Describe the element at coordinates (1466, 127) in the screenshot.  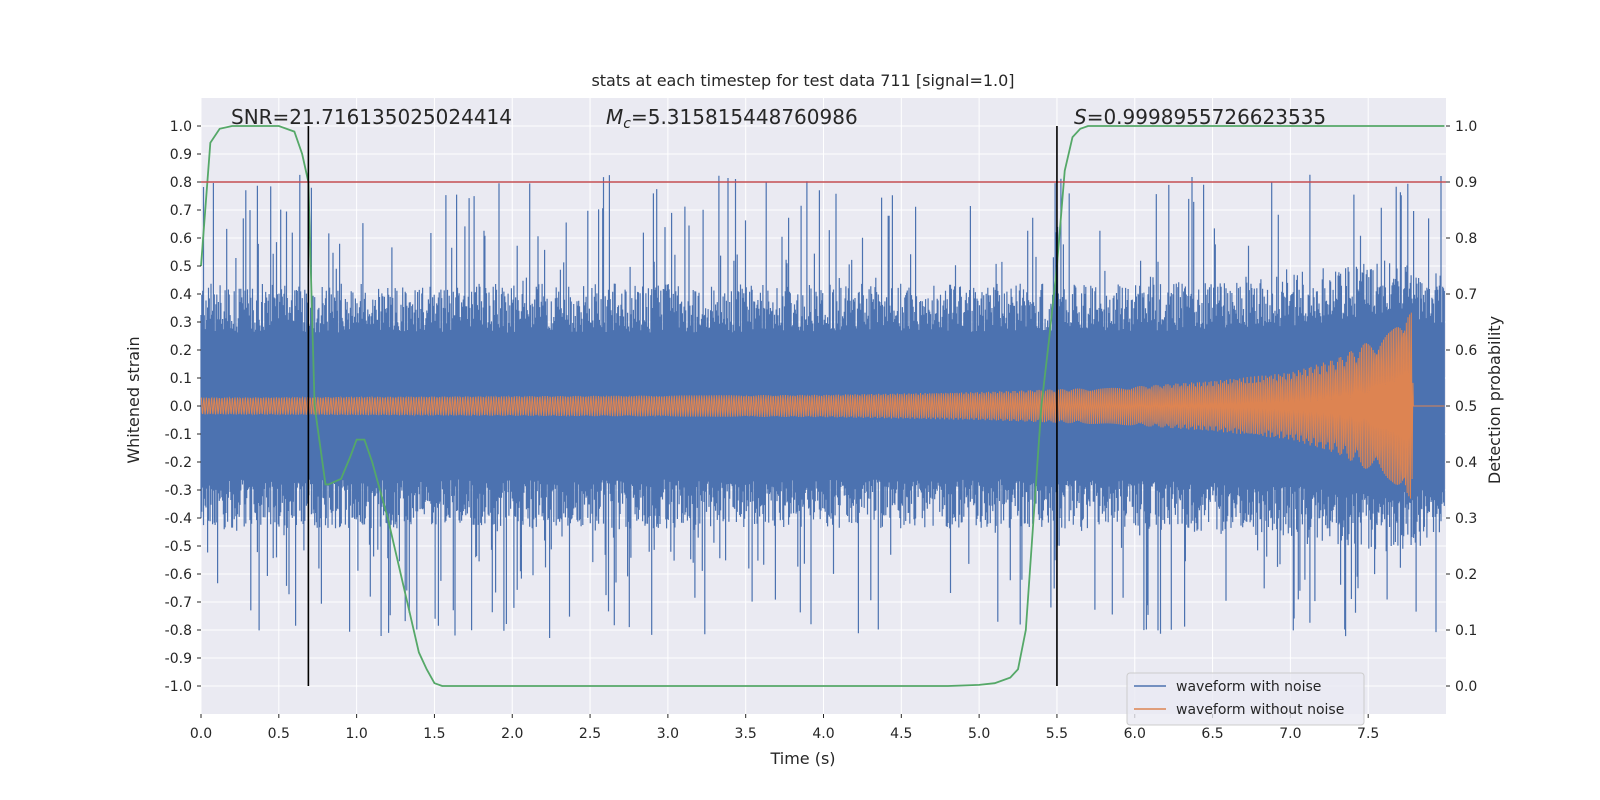
I see `y2-tick-label: 1.0` at that location.